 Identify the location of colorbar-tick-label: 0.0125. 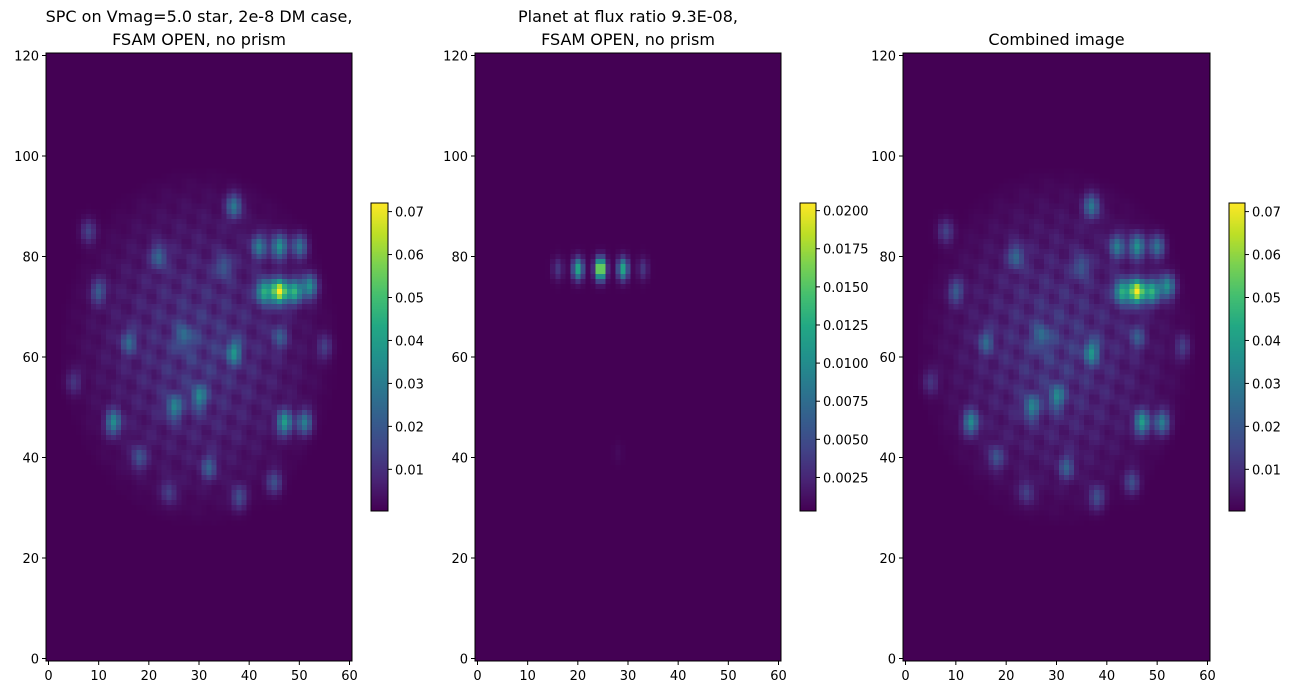
(846, 326).